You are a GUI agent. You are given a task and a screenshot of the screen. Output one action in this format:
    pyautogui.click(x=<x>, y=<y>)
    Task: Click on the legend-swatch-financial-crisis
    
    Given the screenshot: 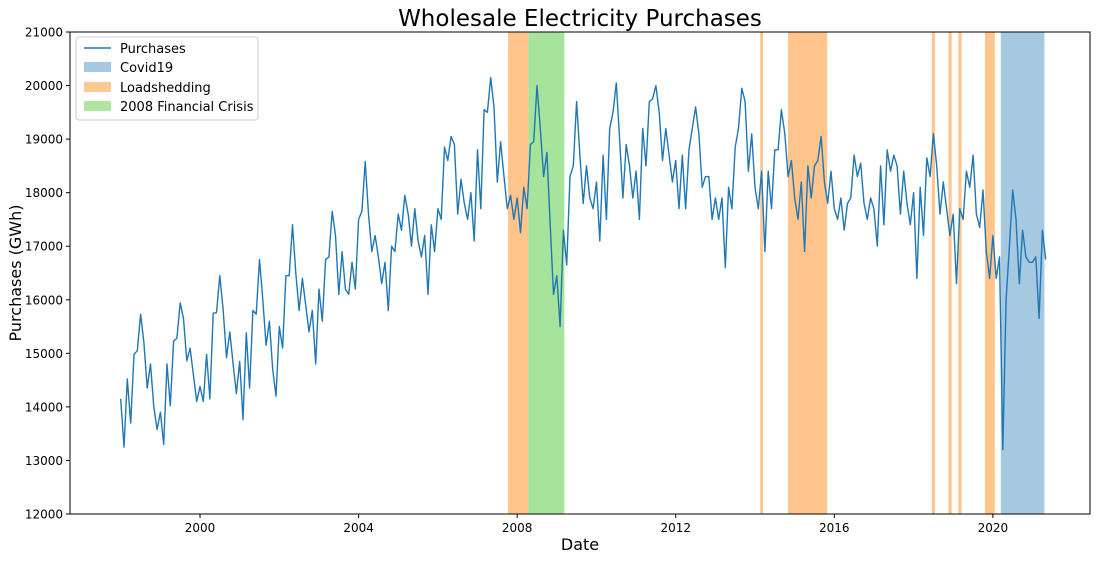 What is the action you would take?
    pyautogui.click(x=97, y=106)
    